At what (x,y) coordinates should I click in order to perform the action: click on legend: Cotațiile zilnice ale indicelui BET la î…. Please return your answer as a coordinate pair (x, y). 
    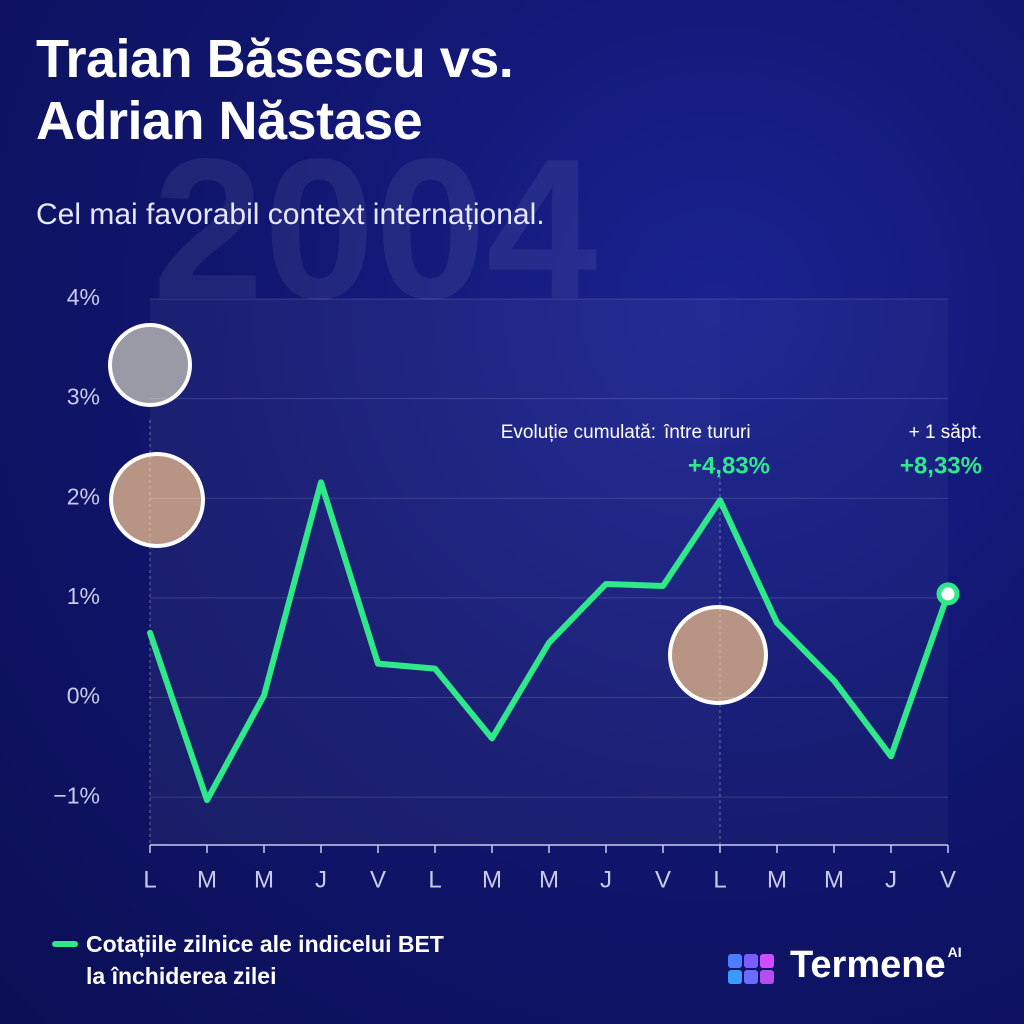
    Looking at the image, I should click on (259, 960).